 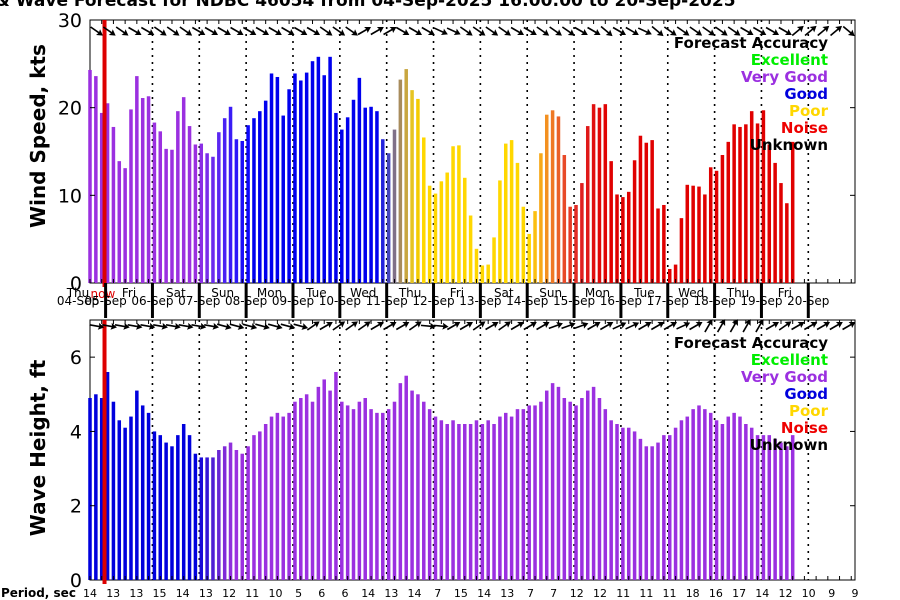 What do you see at coordinates (316, 293) in the screenshot?
I see `day-label: Tue` at bounding box center [316, 293].